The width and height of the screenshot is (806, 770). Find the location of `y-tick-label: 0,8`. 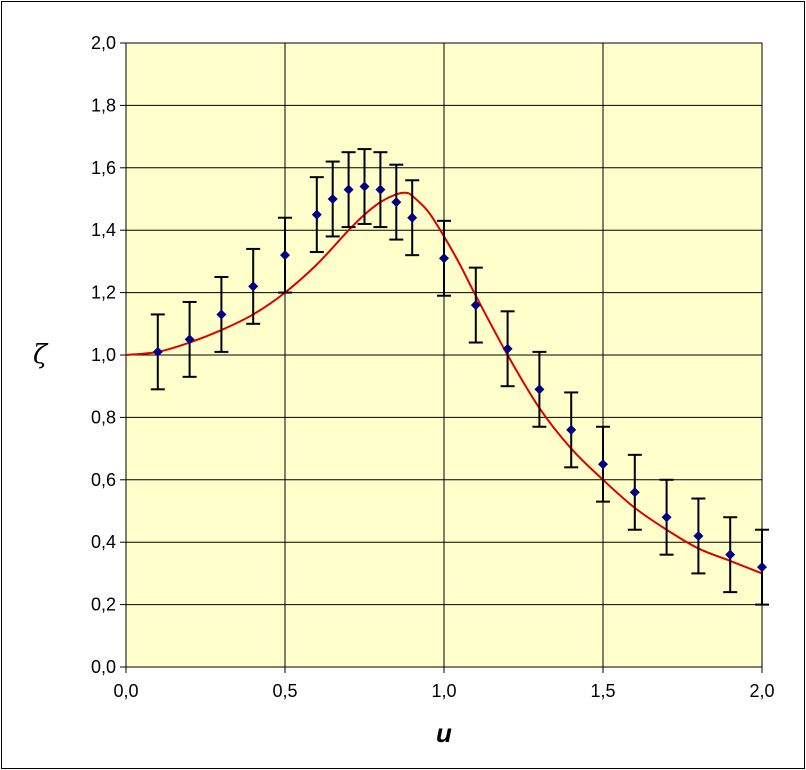

y-tick-label: 0,8 is located at coordinates (103, 417).